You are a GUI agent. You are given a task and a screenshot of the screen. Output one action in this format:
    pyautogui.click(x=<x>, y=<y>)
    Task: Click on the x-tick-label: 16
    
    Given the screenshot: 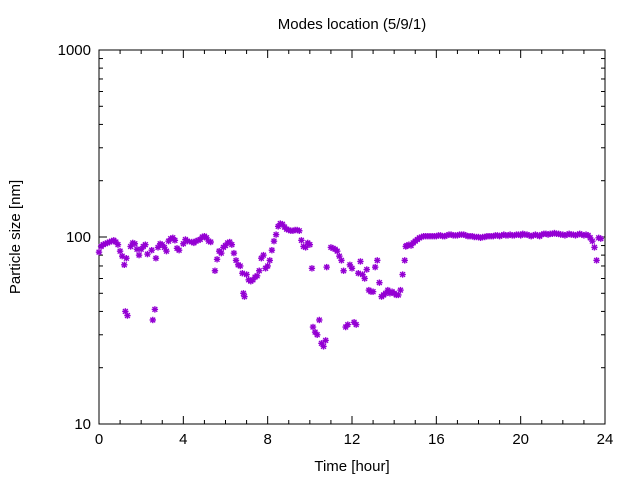 What is the action you would take?
    pyautogui.click(x=436, y=439)
    